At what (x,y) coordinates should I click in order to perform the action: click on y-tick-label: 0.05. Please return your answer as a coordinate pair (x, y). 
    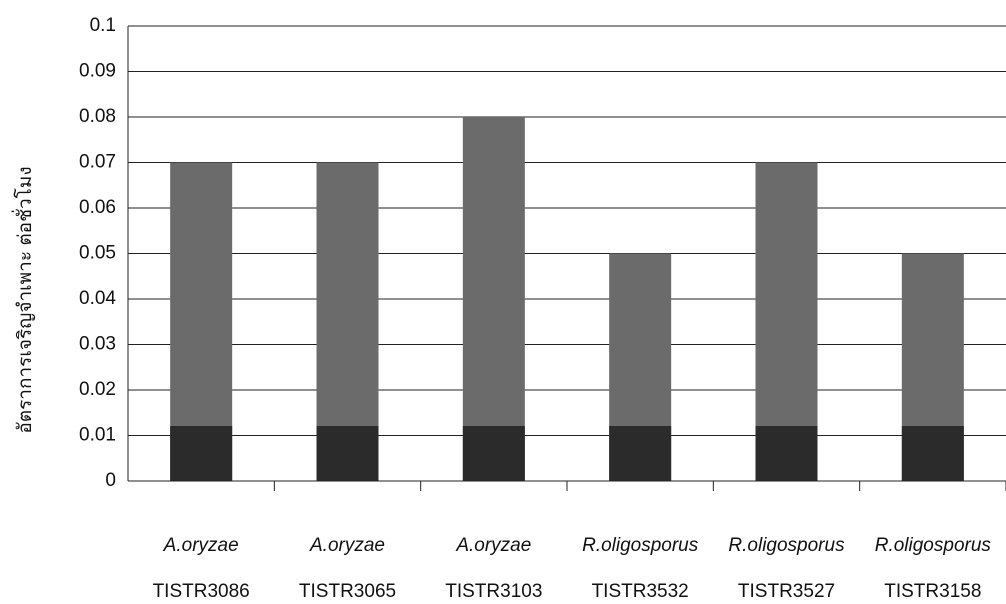
    Looking at the image, I should click on (97, 253).